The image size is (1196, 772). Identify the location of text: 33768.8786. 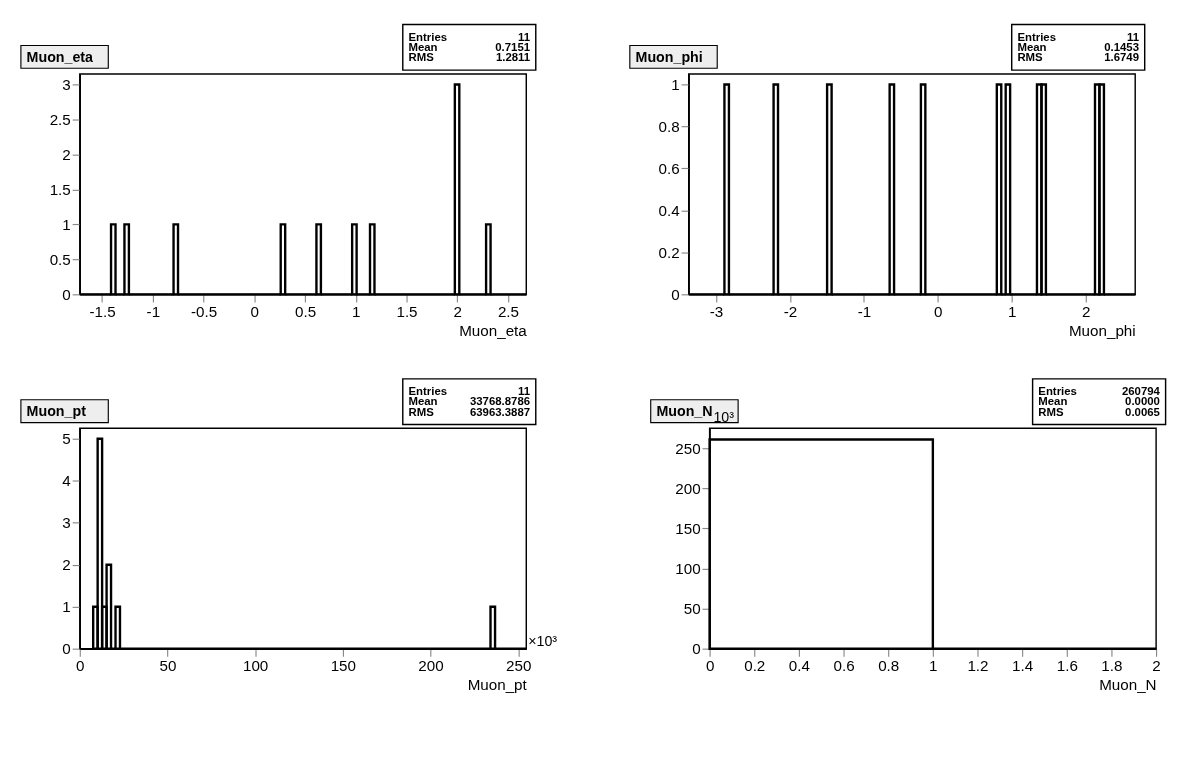
(500, 401).